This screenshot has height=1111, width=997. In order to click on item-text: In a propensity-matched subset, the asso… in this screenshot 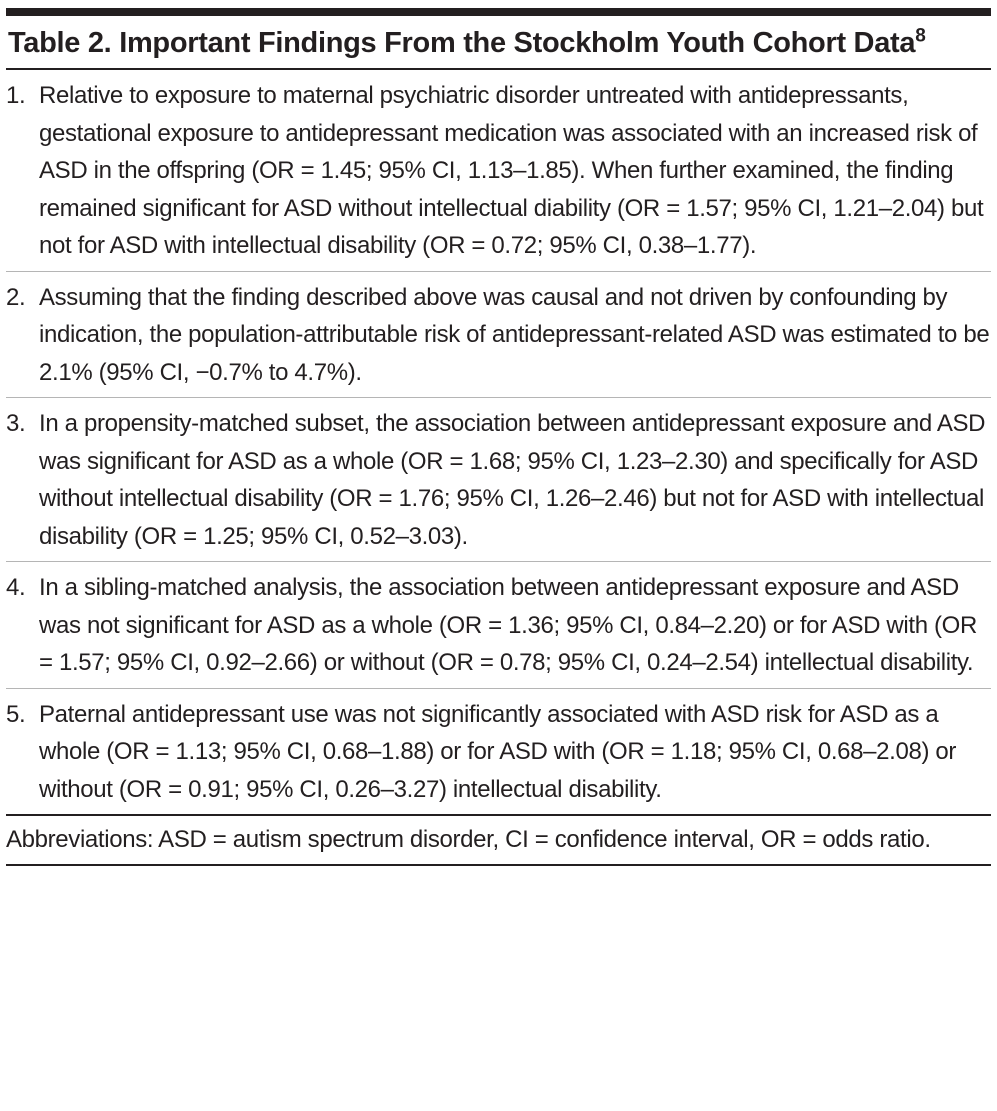, I will do `click(512, 480)`.